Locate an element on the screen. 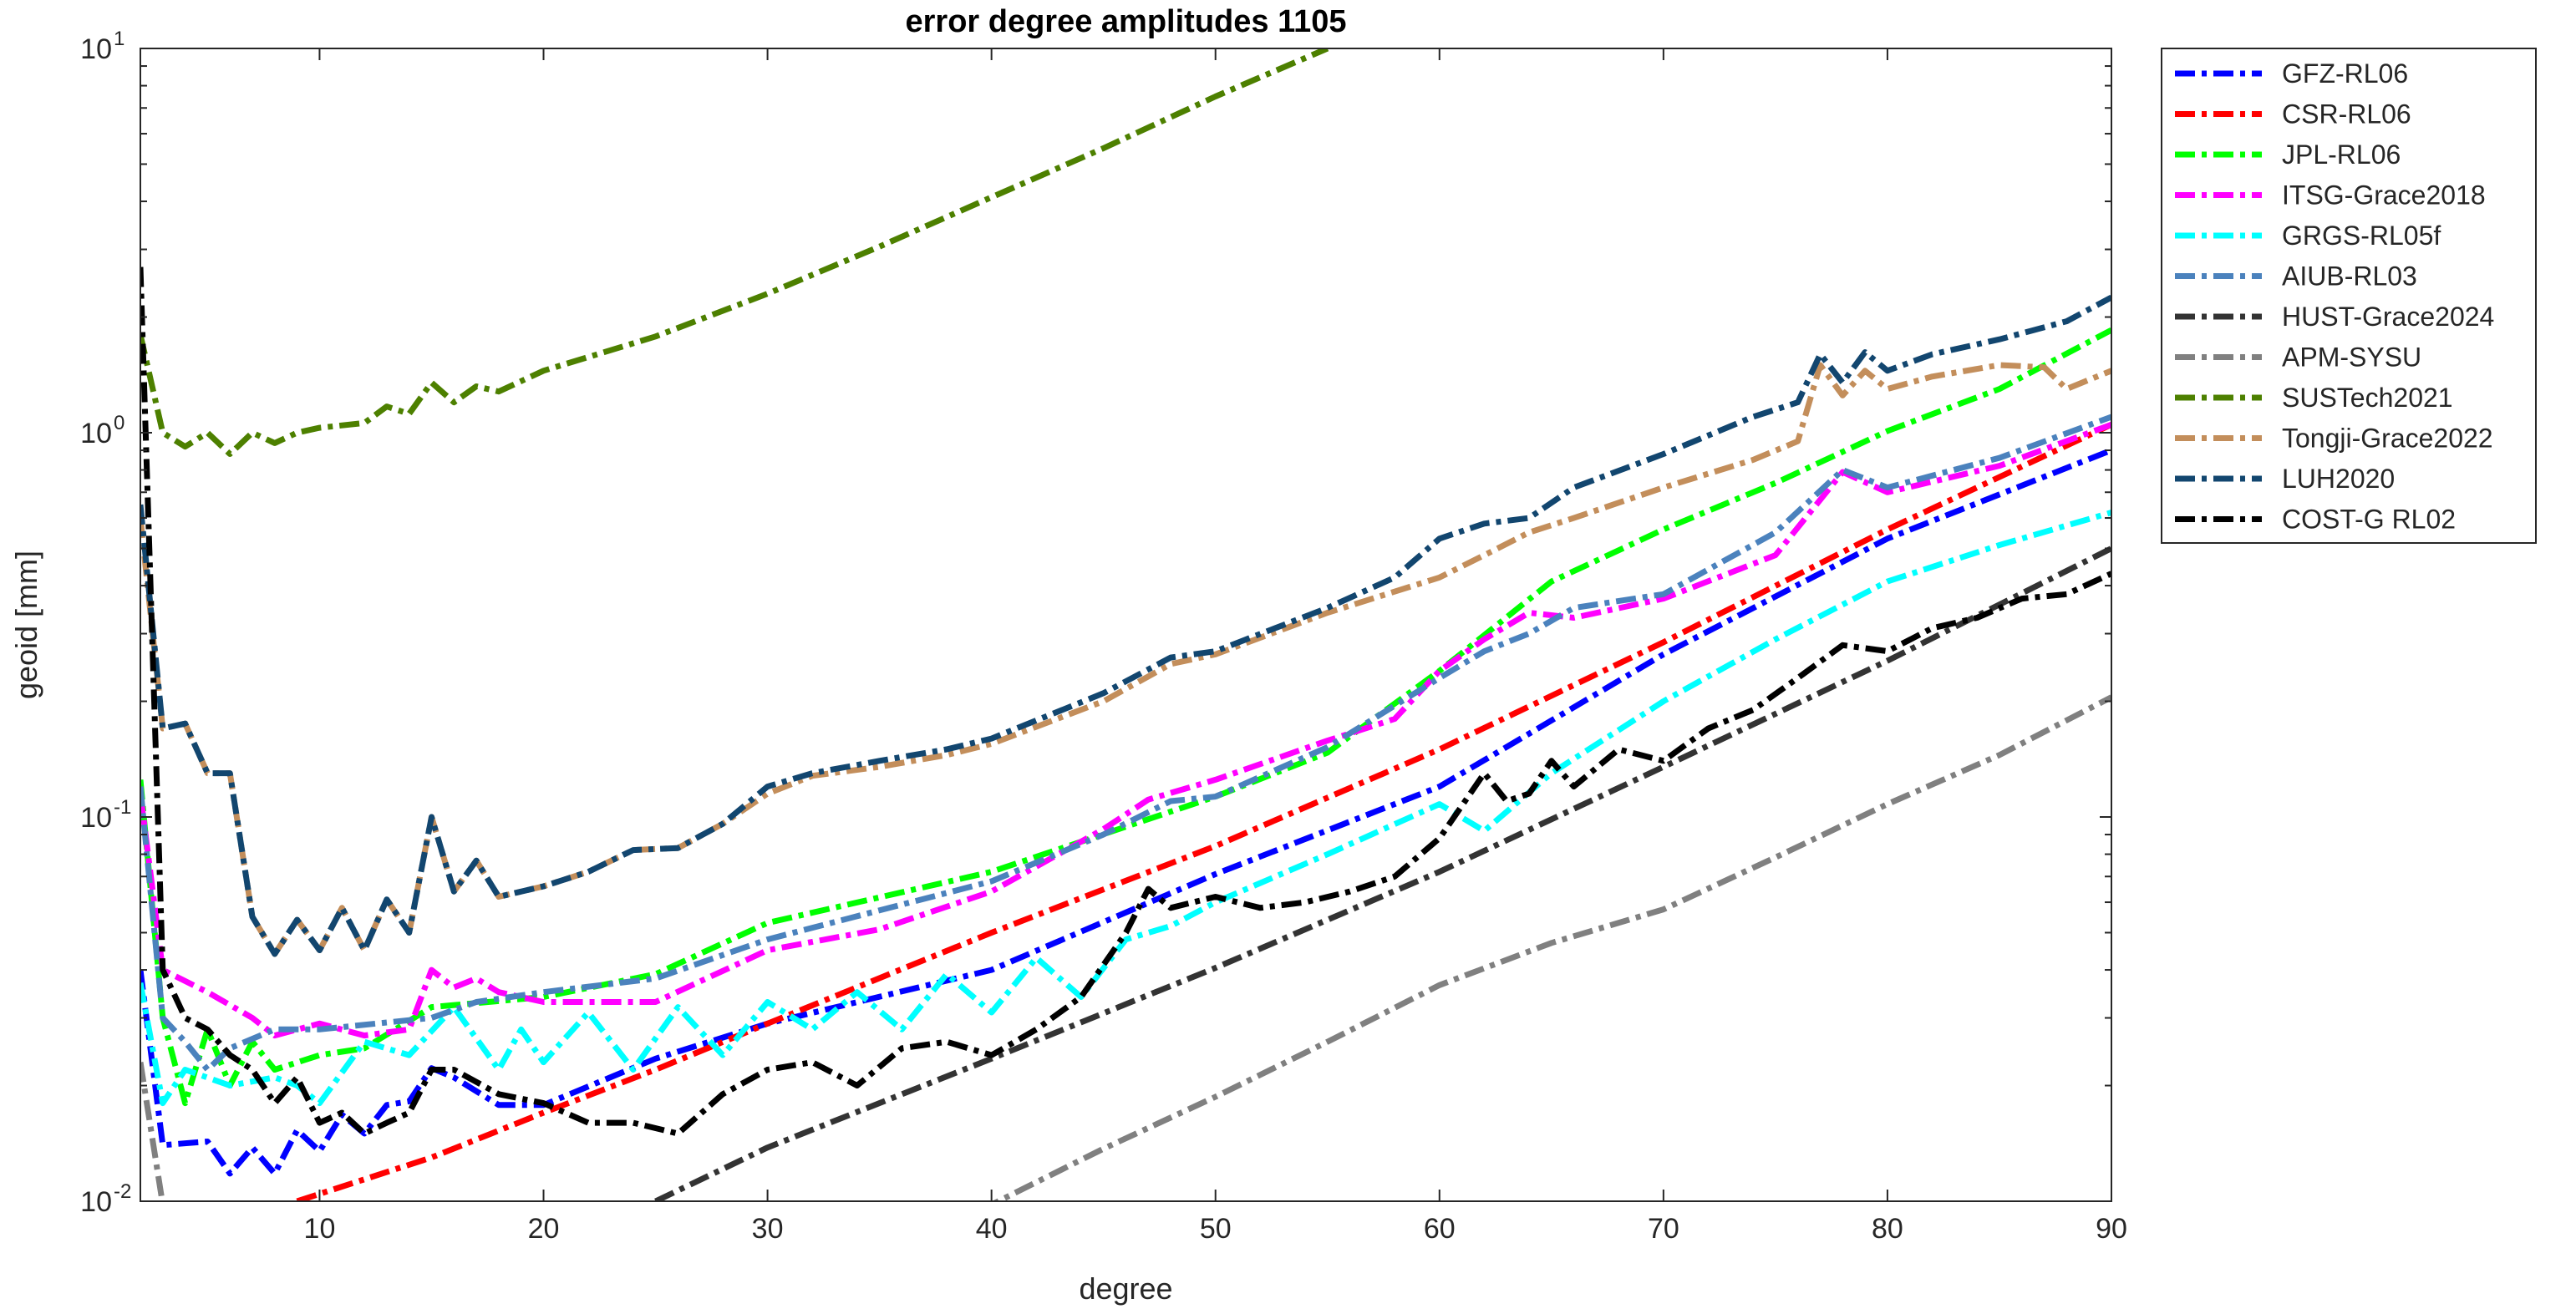 The height and width of the screenshot is (1309, 2576). y-tick-exponent: 0 is located at coordinates (119, 423).